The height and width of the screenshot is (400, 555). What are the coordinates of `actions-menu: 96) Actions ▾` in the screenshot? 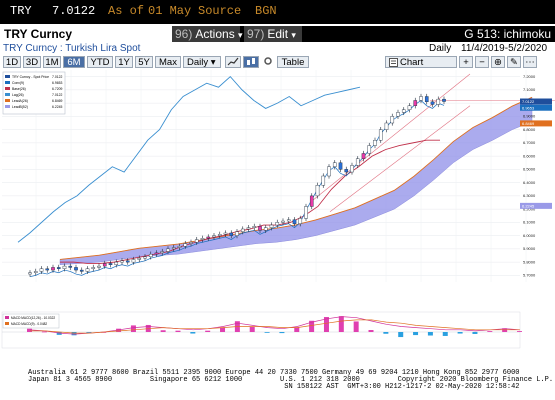 It's located at (207, 34).